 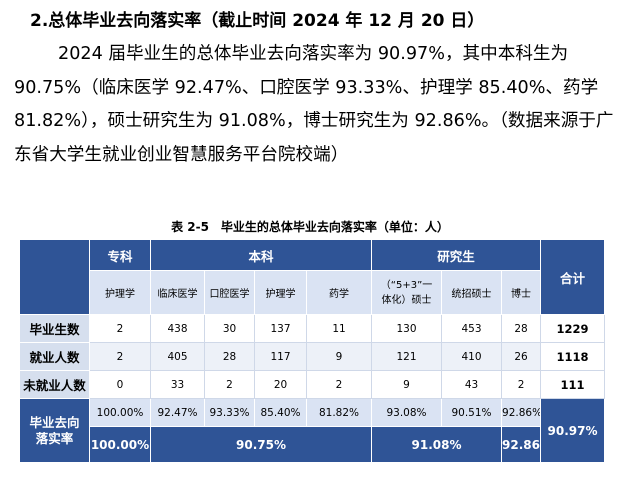 I want to click on row-label: 就业人数, so click(x=54, y=356).